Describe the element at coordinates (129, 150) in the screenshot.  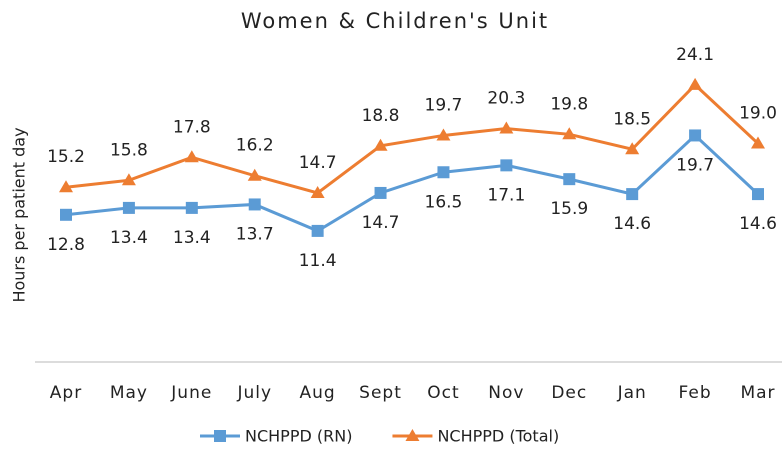
I see `data-label: 15.8` at that location.